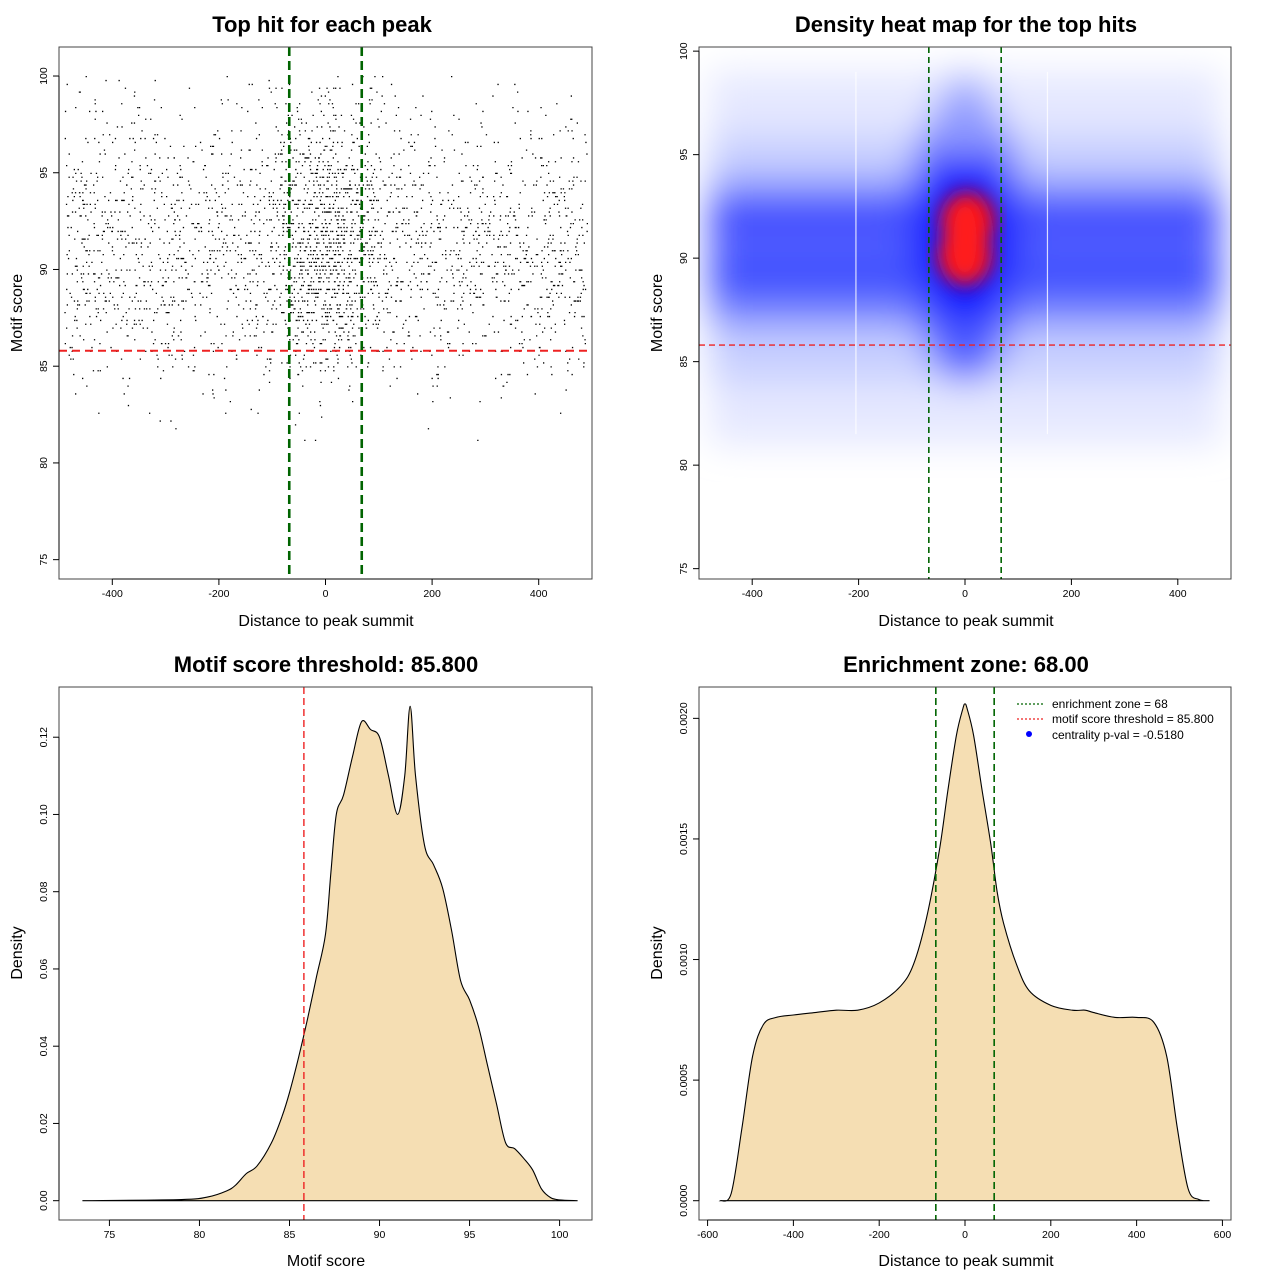  What do you see at coordinates (707, 1235) in the screenshot?
I see `distance-density-x-tick-label: -600` at bounding box center [707, 1235].